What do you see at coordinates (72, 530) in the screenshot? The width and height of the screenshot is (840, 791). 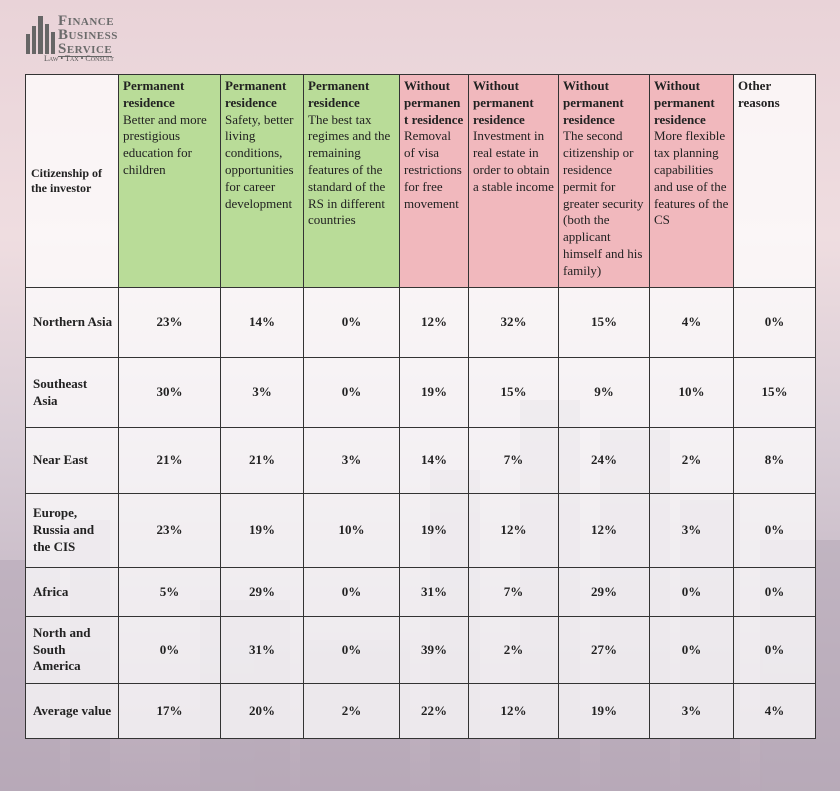 I see `row-label: Europe, Russia and the CIS` at bounding box center [72, 530].